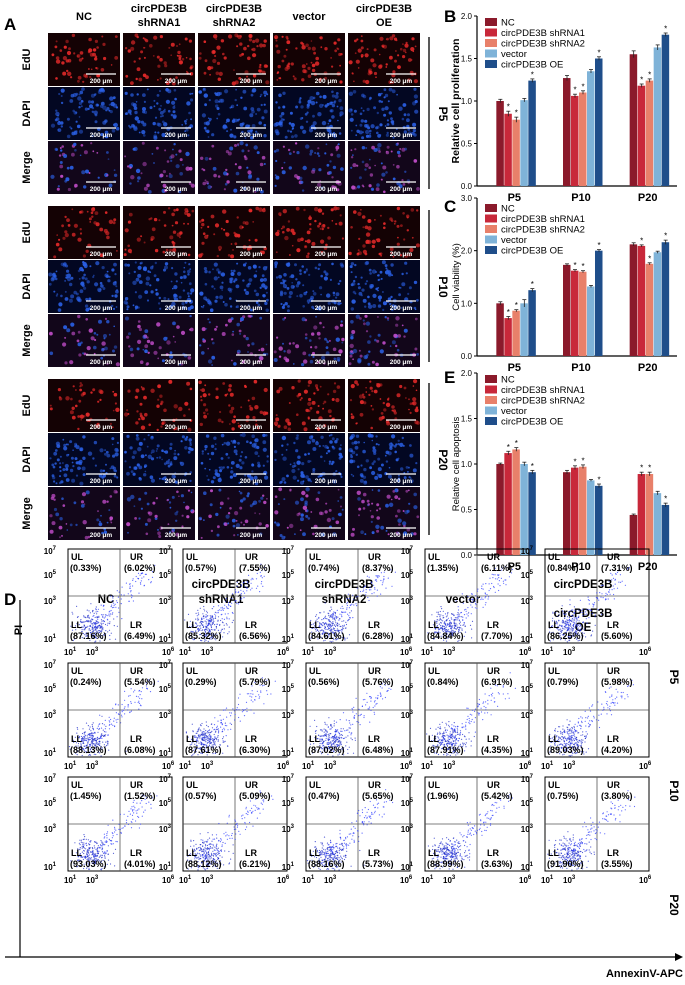 The image size is (685, 985). I want to click on quadrant-value: (5.98%), so click(617, 682).